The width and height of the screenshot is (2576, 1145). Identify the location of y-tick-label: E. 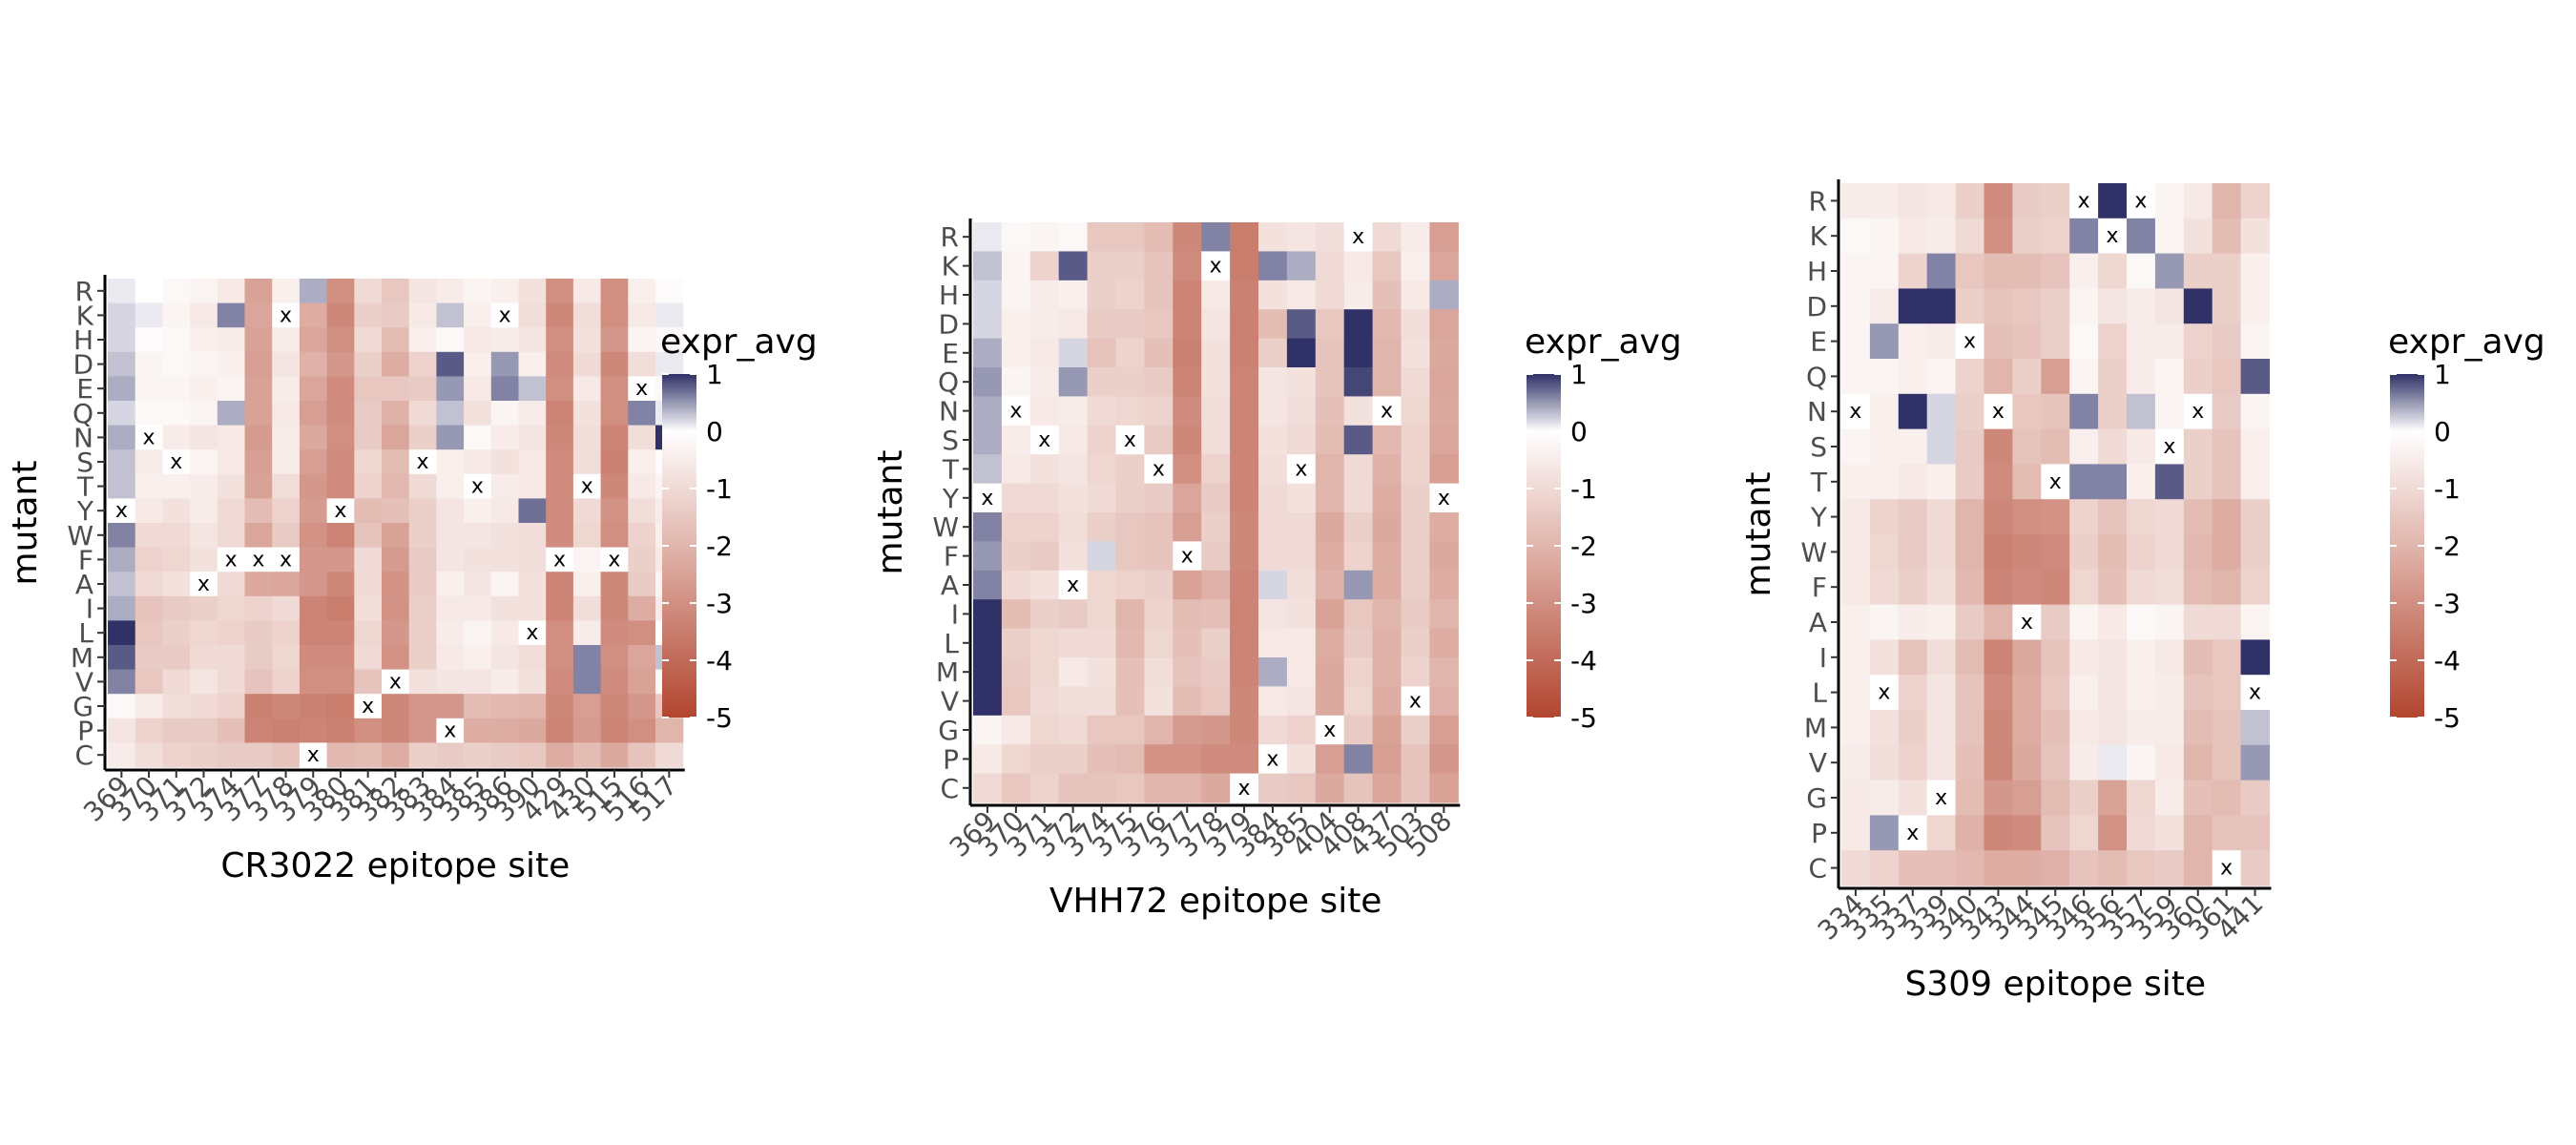
(1818, 342).